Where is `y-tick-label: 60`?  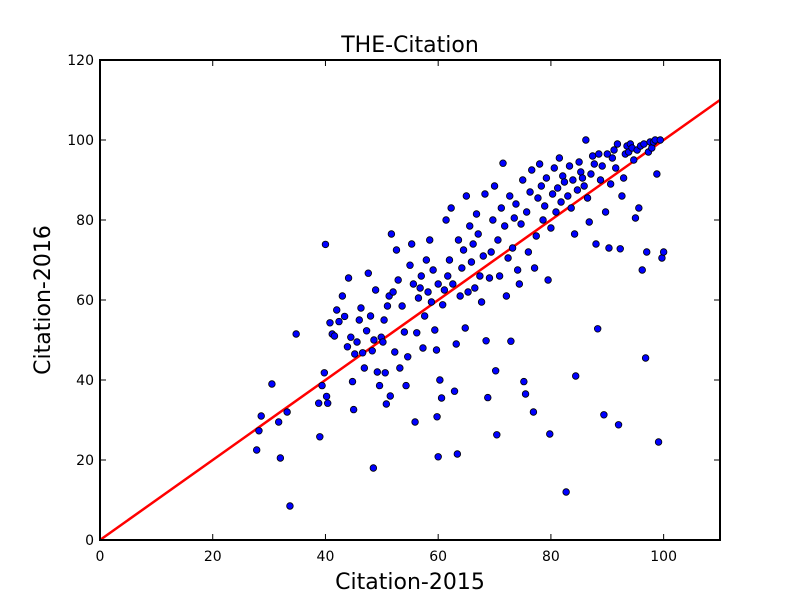 y-tick-label: 60 is located at coordinates (85, 301).